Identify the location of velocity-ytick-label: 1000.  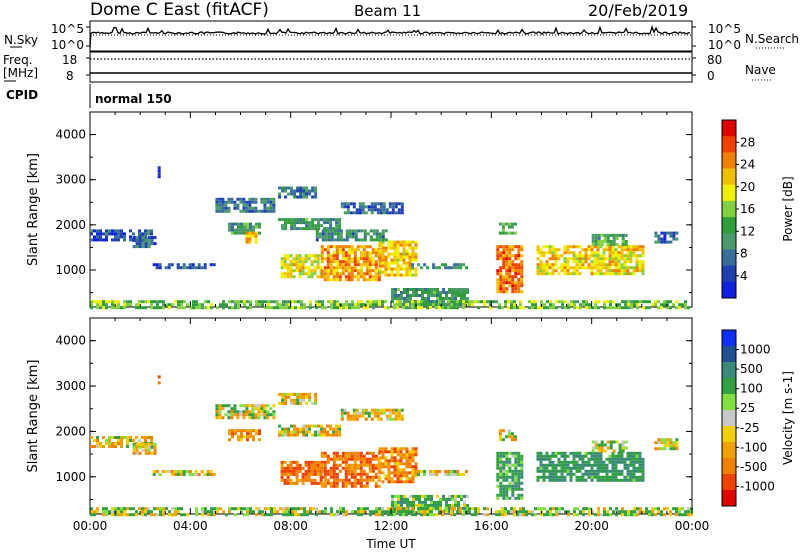
(70, 477).